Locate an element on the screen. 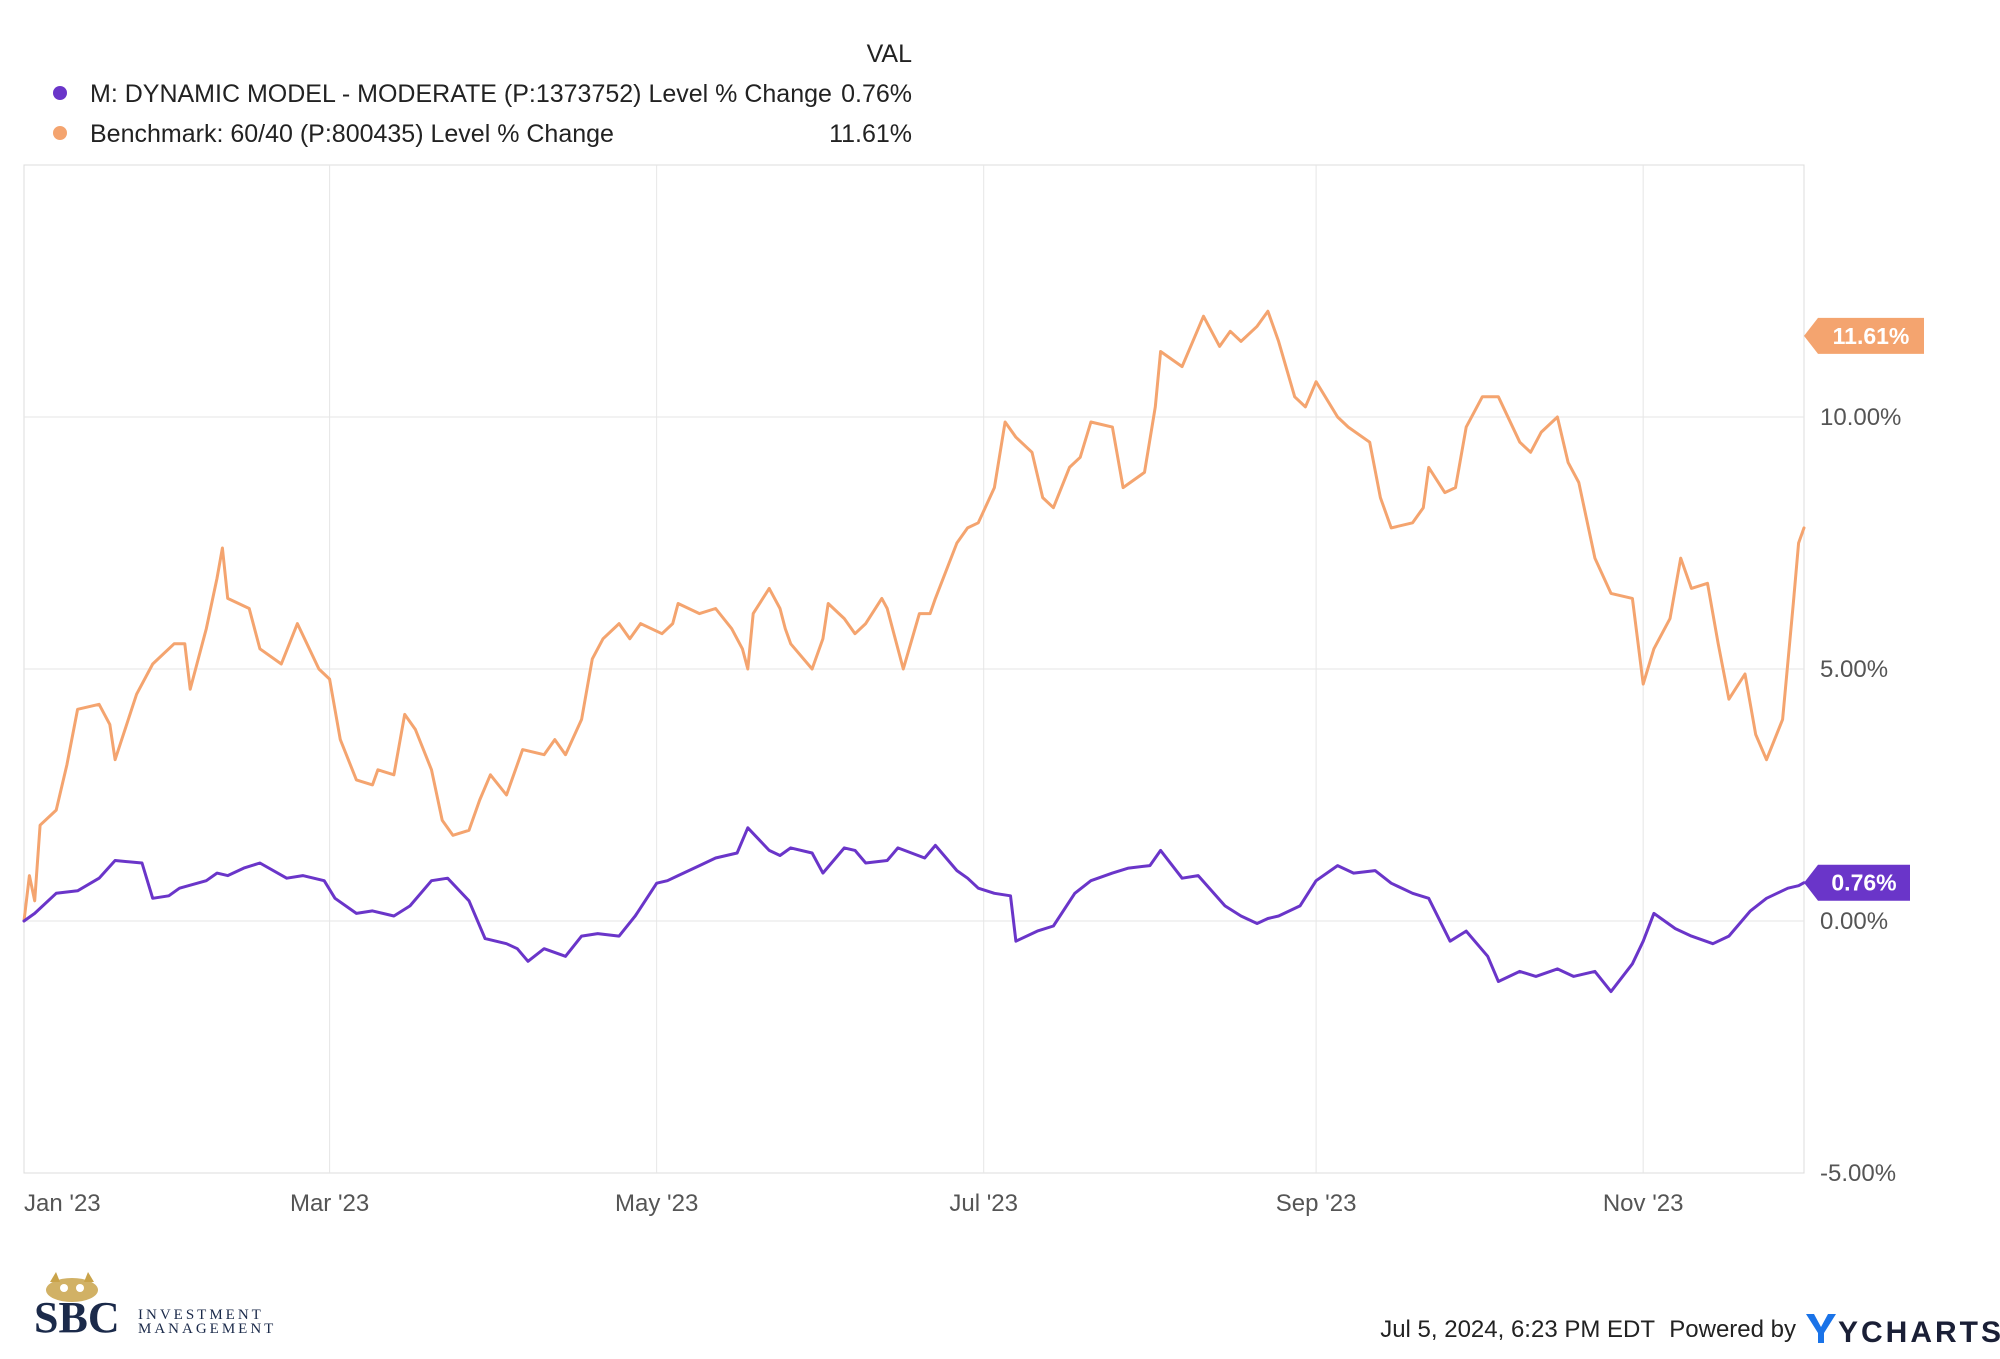  logo-line1: INVESTMENT is located at coordinates (201, 1315).